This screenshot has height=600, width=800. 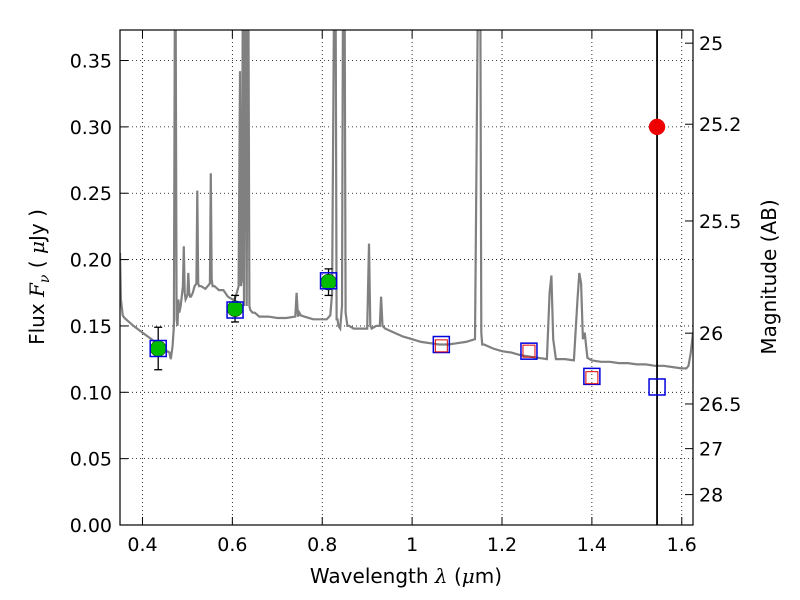 What do you see at coordinates (412, 545) in the screenshot?
I see `x-tick-label: 1` at bounding box center [412, 545].